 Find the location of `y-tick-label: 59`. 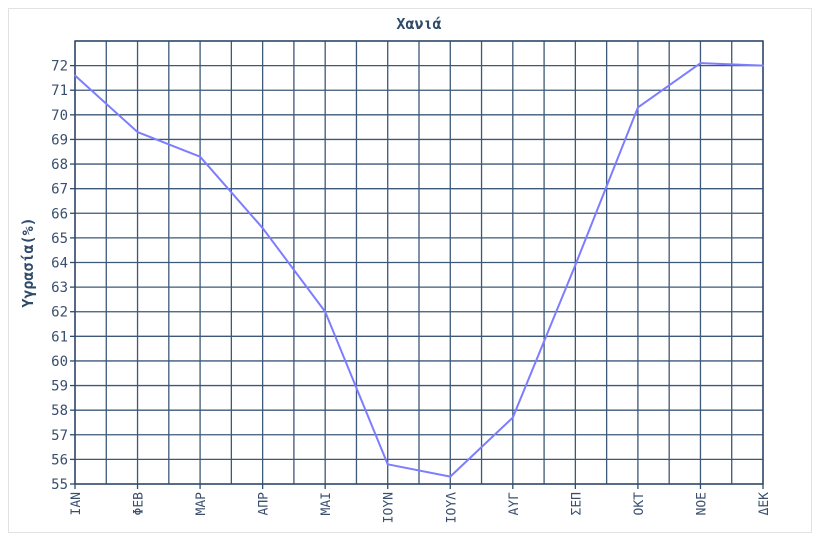

y-tick-label: 59 is located at coordinates (59, 387).